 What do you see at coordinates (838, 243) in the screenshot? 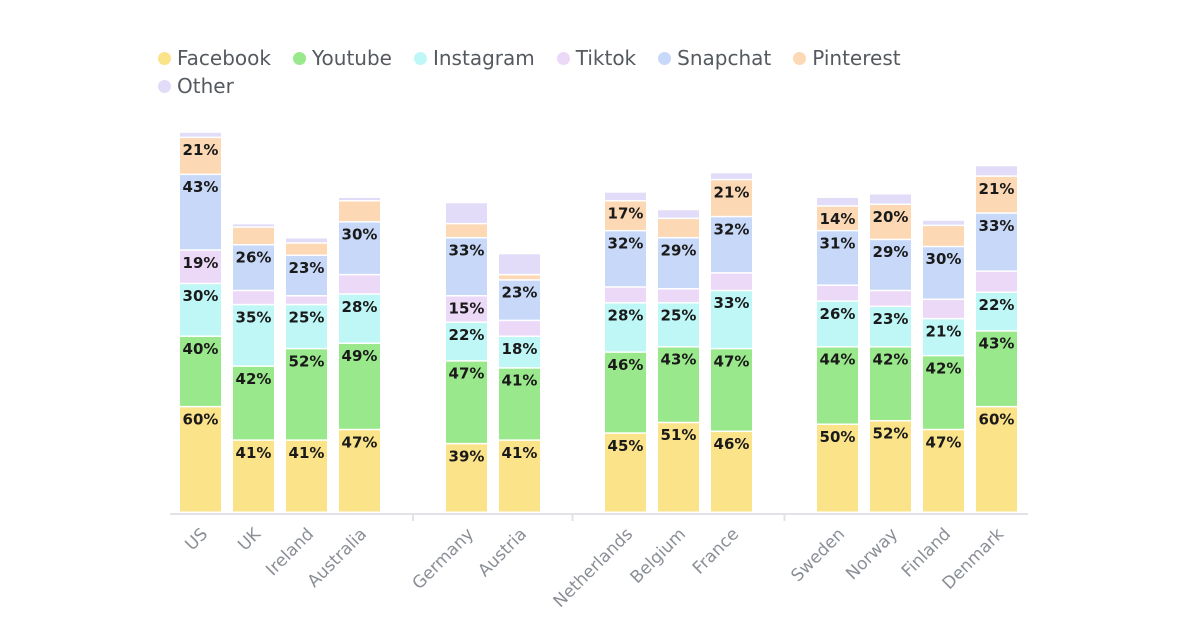
I see `data-label: 31%` at bounding box center [838, 243].